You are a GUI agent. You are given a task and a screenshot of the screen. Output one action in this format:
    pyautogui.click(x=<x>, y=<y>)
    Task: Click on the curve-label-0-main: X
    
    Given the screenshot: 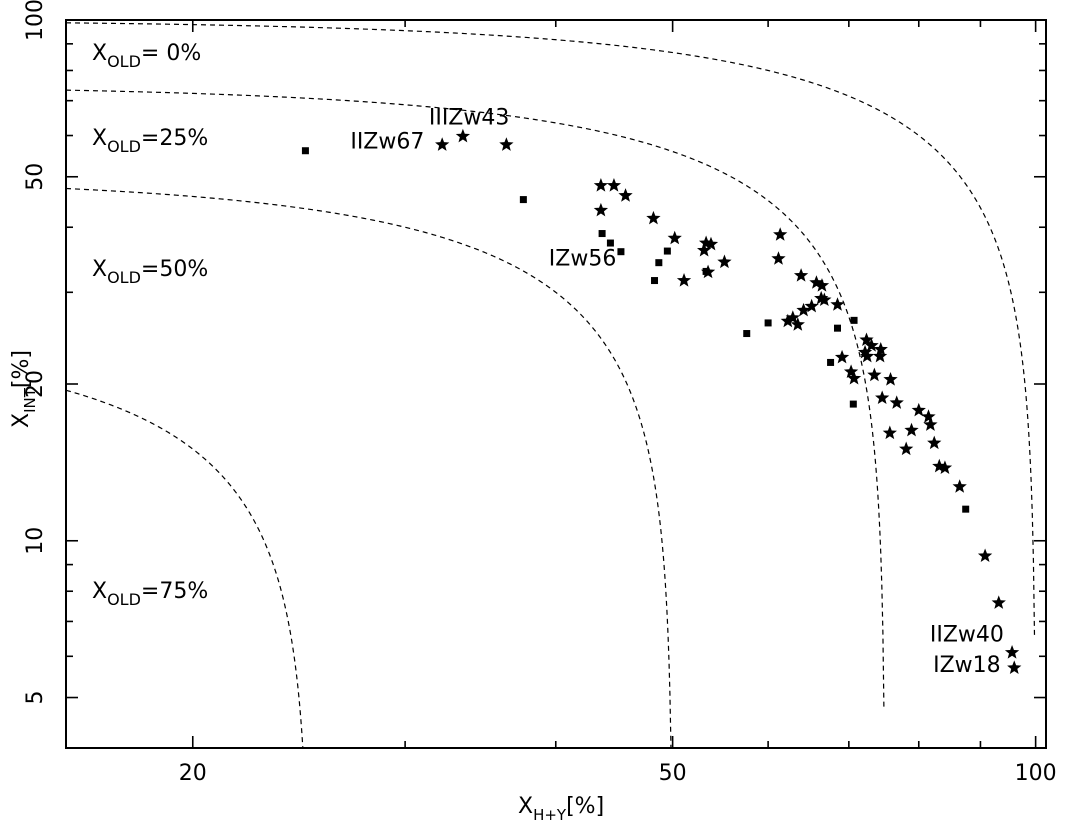 What is the action you would take?
    pyautogui.click(x=99, y=53)
    